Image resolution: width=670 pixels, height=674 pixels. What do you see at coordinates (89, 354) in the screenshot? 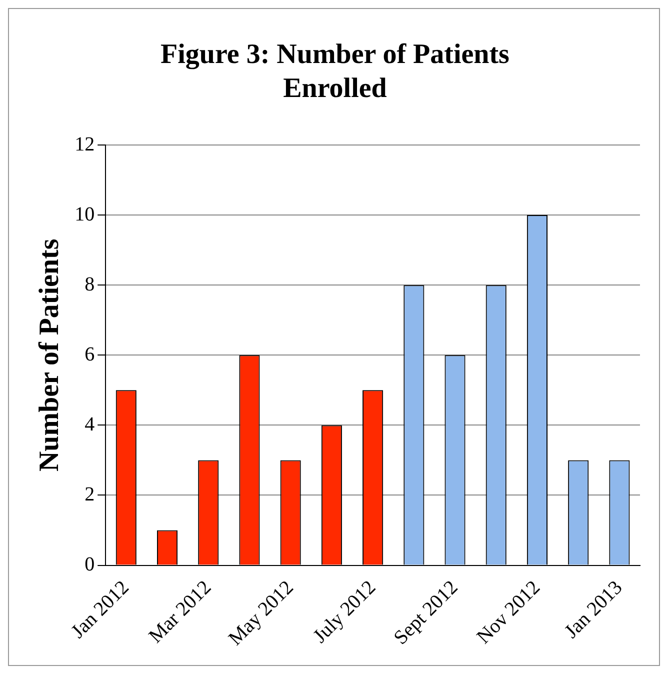
I see `y-tick-label: 6` at bounding box center [89, 354].